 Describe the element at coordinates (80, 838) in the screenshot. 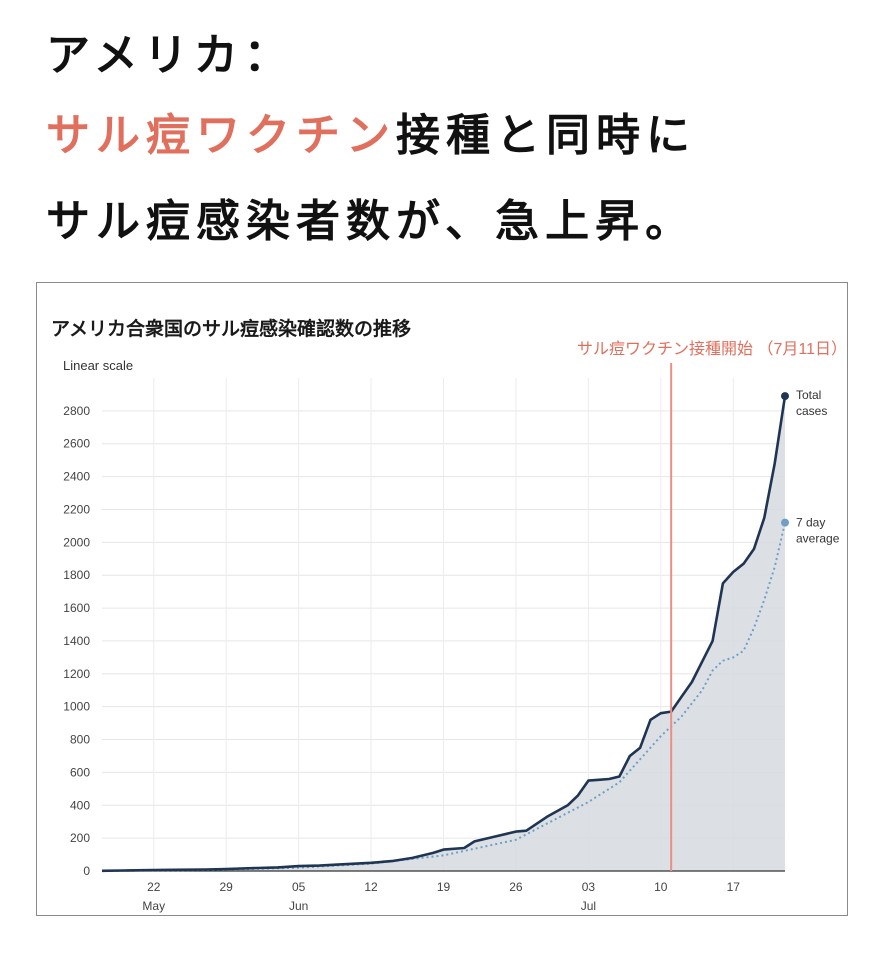

I see `y-tick-label: 200` at that location.